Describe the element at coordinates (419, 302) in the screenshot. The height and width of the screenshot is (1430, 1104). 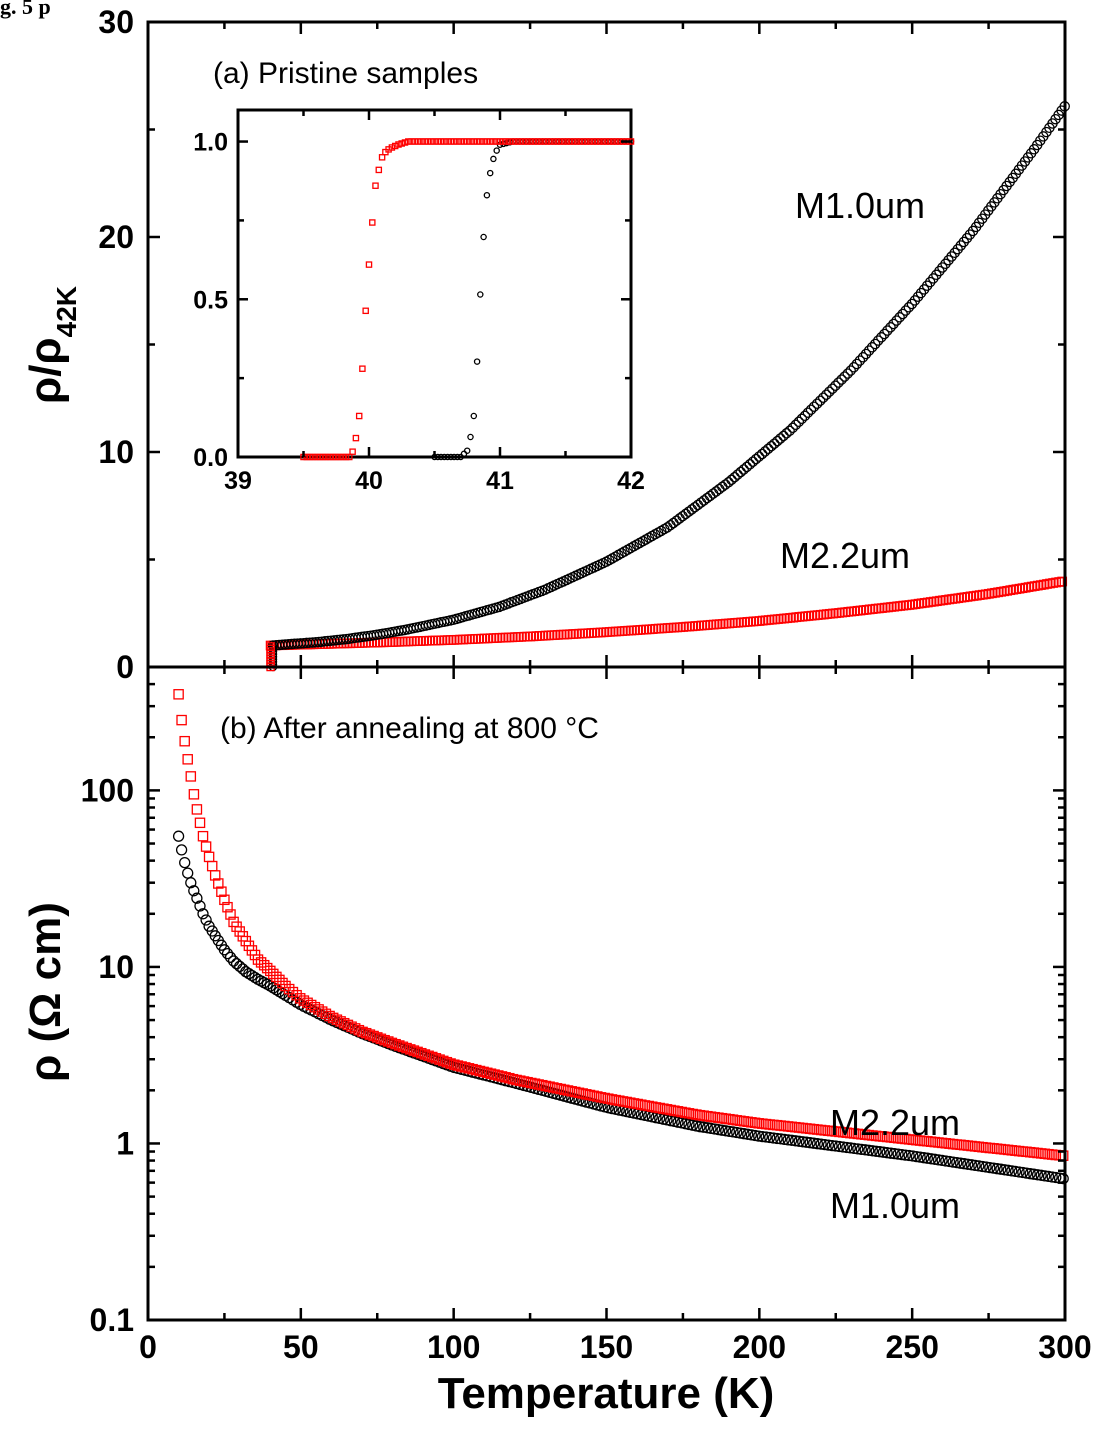
I see `inset-axes: 39 40 41 42 0.0 0.5 1.0` at that location.